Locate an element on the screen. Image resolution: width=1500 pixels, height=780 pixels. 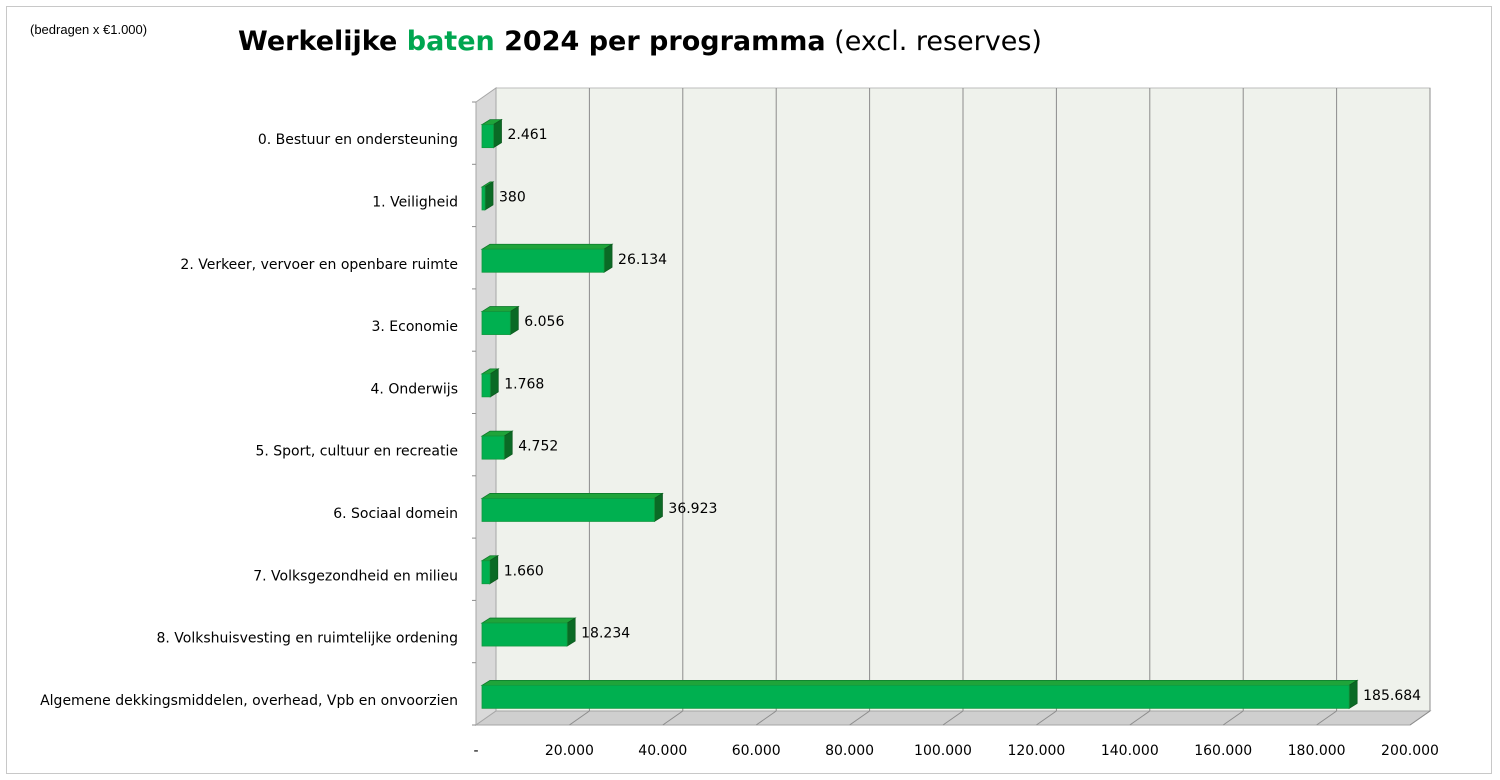
x-tick-label: 80.000 is located at coordinates (849, 751).